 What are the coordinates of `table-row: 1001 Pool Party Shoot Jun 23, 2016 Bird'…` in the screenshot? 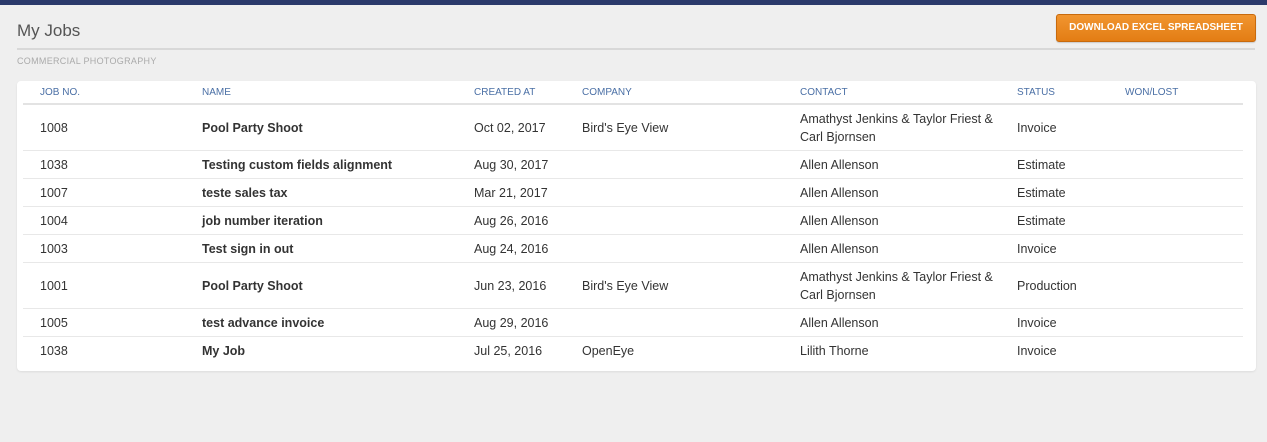 It's located at (633, 285).